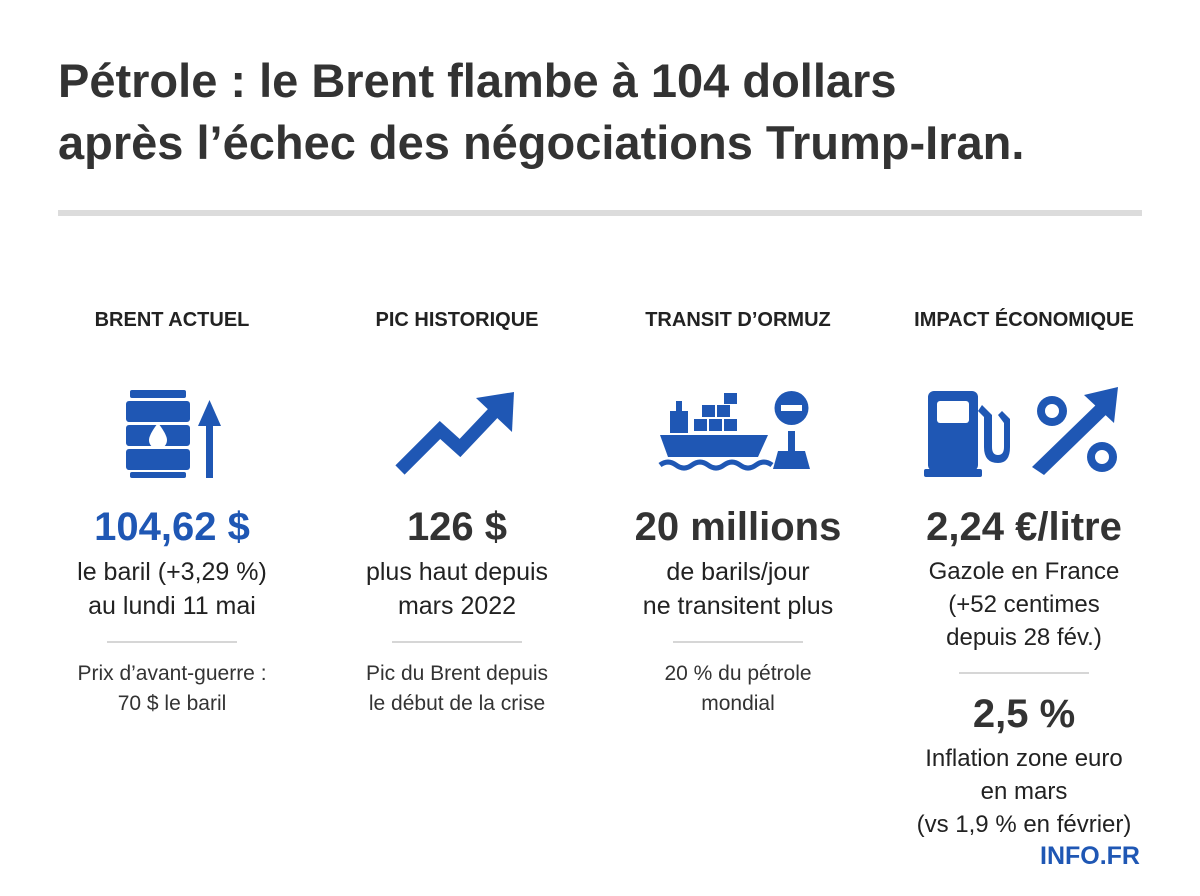  I want to click on brand-logo: INFO.FR, so click(1090, 856).